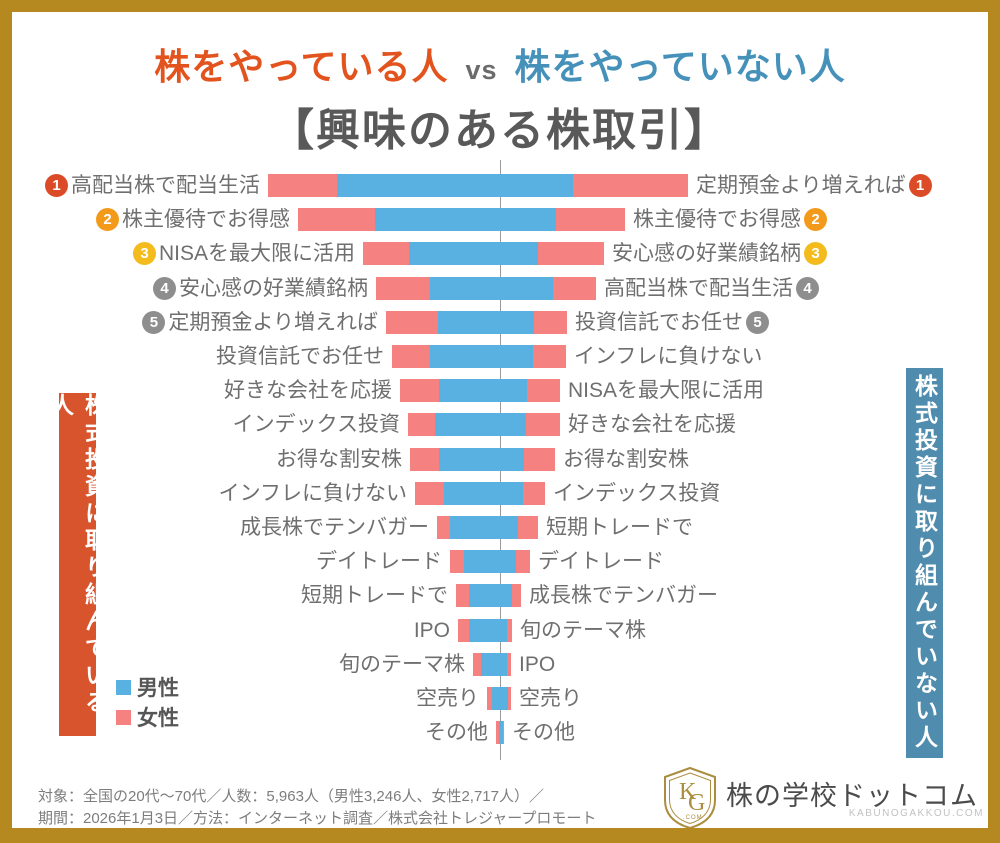  I want to click on logo-monogram-com: .COM, so click(693, 818).